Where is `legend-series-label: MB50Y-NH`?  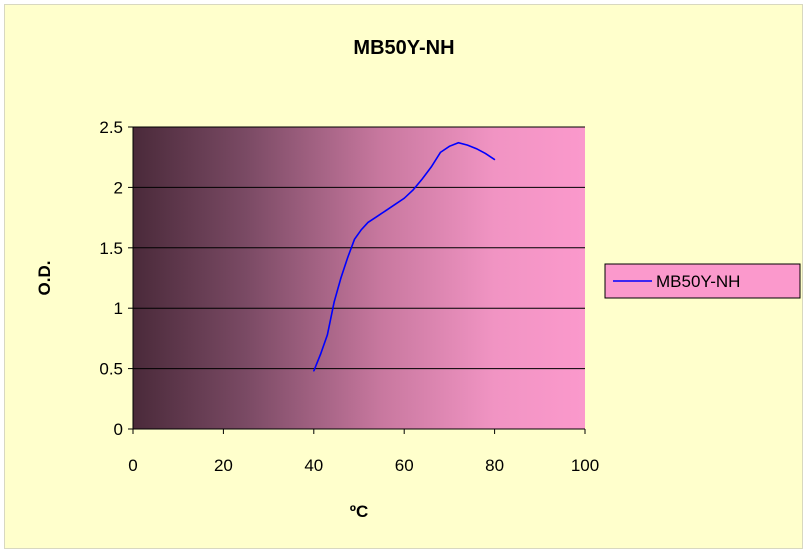 legend-series-label: MB50Y-NH is located at coordinates (698, 281).